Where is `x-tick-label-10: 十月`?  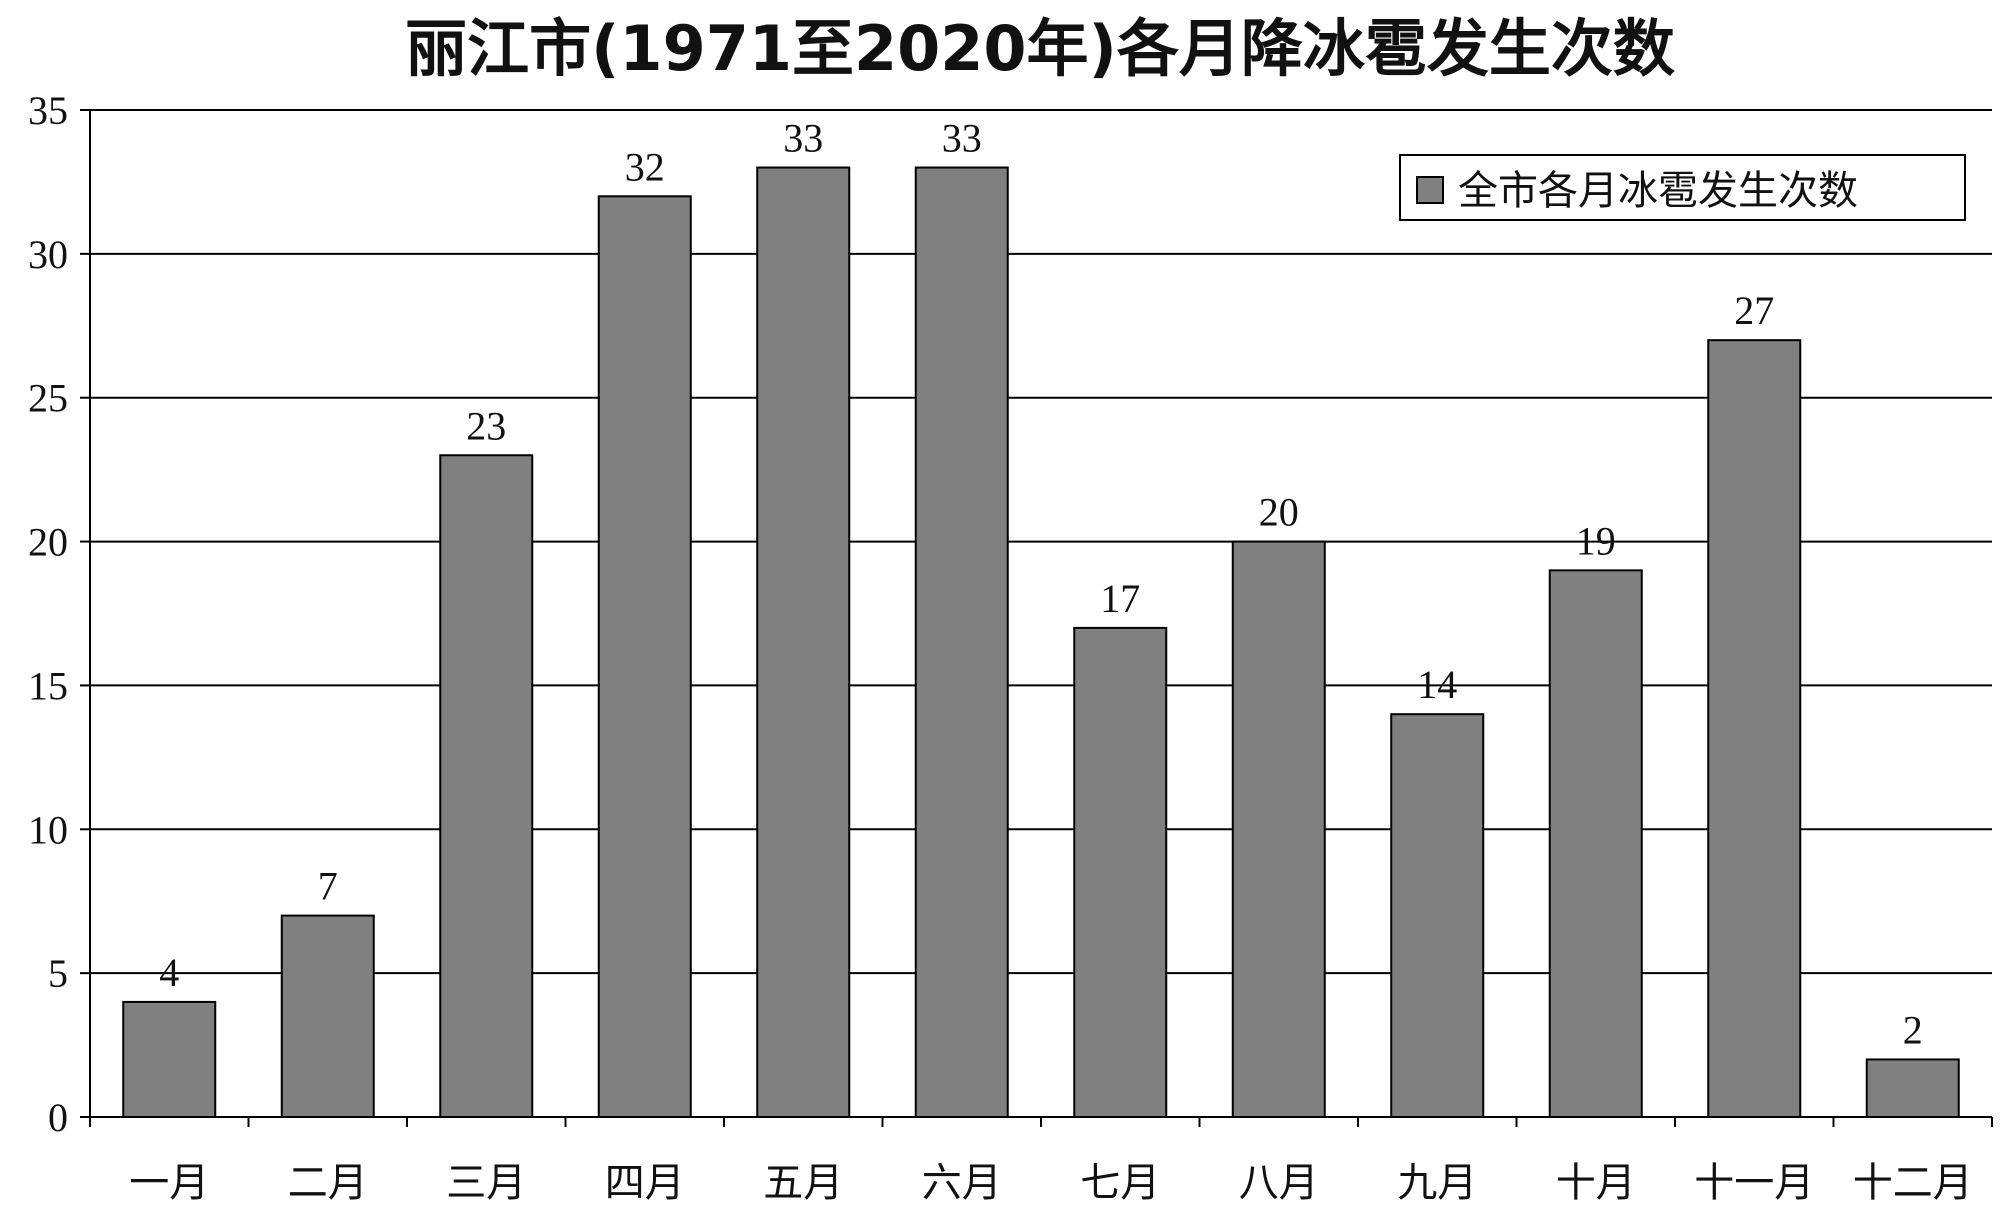 x-tick-label-10: 十月 is located at coordinates (1596, 1183).